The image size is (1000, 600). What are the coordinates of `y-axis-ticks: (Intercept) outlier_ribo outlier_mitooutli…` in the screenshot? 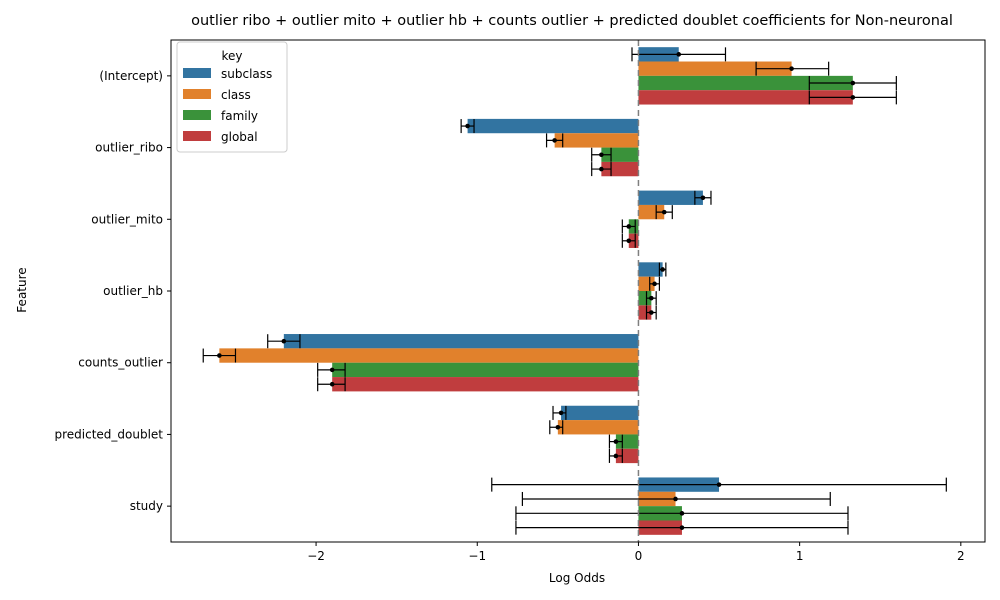 It's located at (112, 291).